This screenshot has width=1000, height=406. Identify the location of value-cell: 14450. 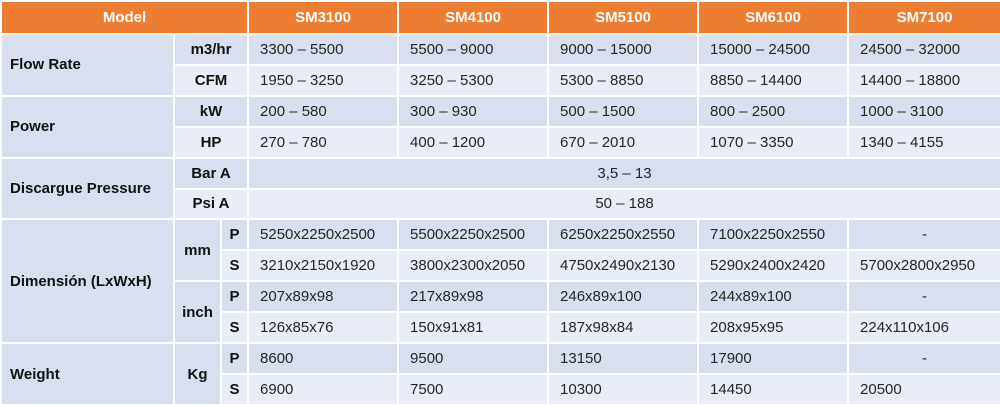
(773, 389).